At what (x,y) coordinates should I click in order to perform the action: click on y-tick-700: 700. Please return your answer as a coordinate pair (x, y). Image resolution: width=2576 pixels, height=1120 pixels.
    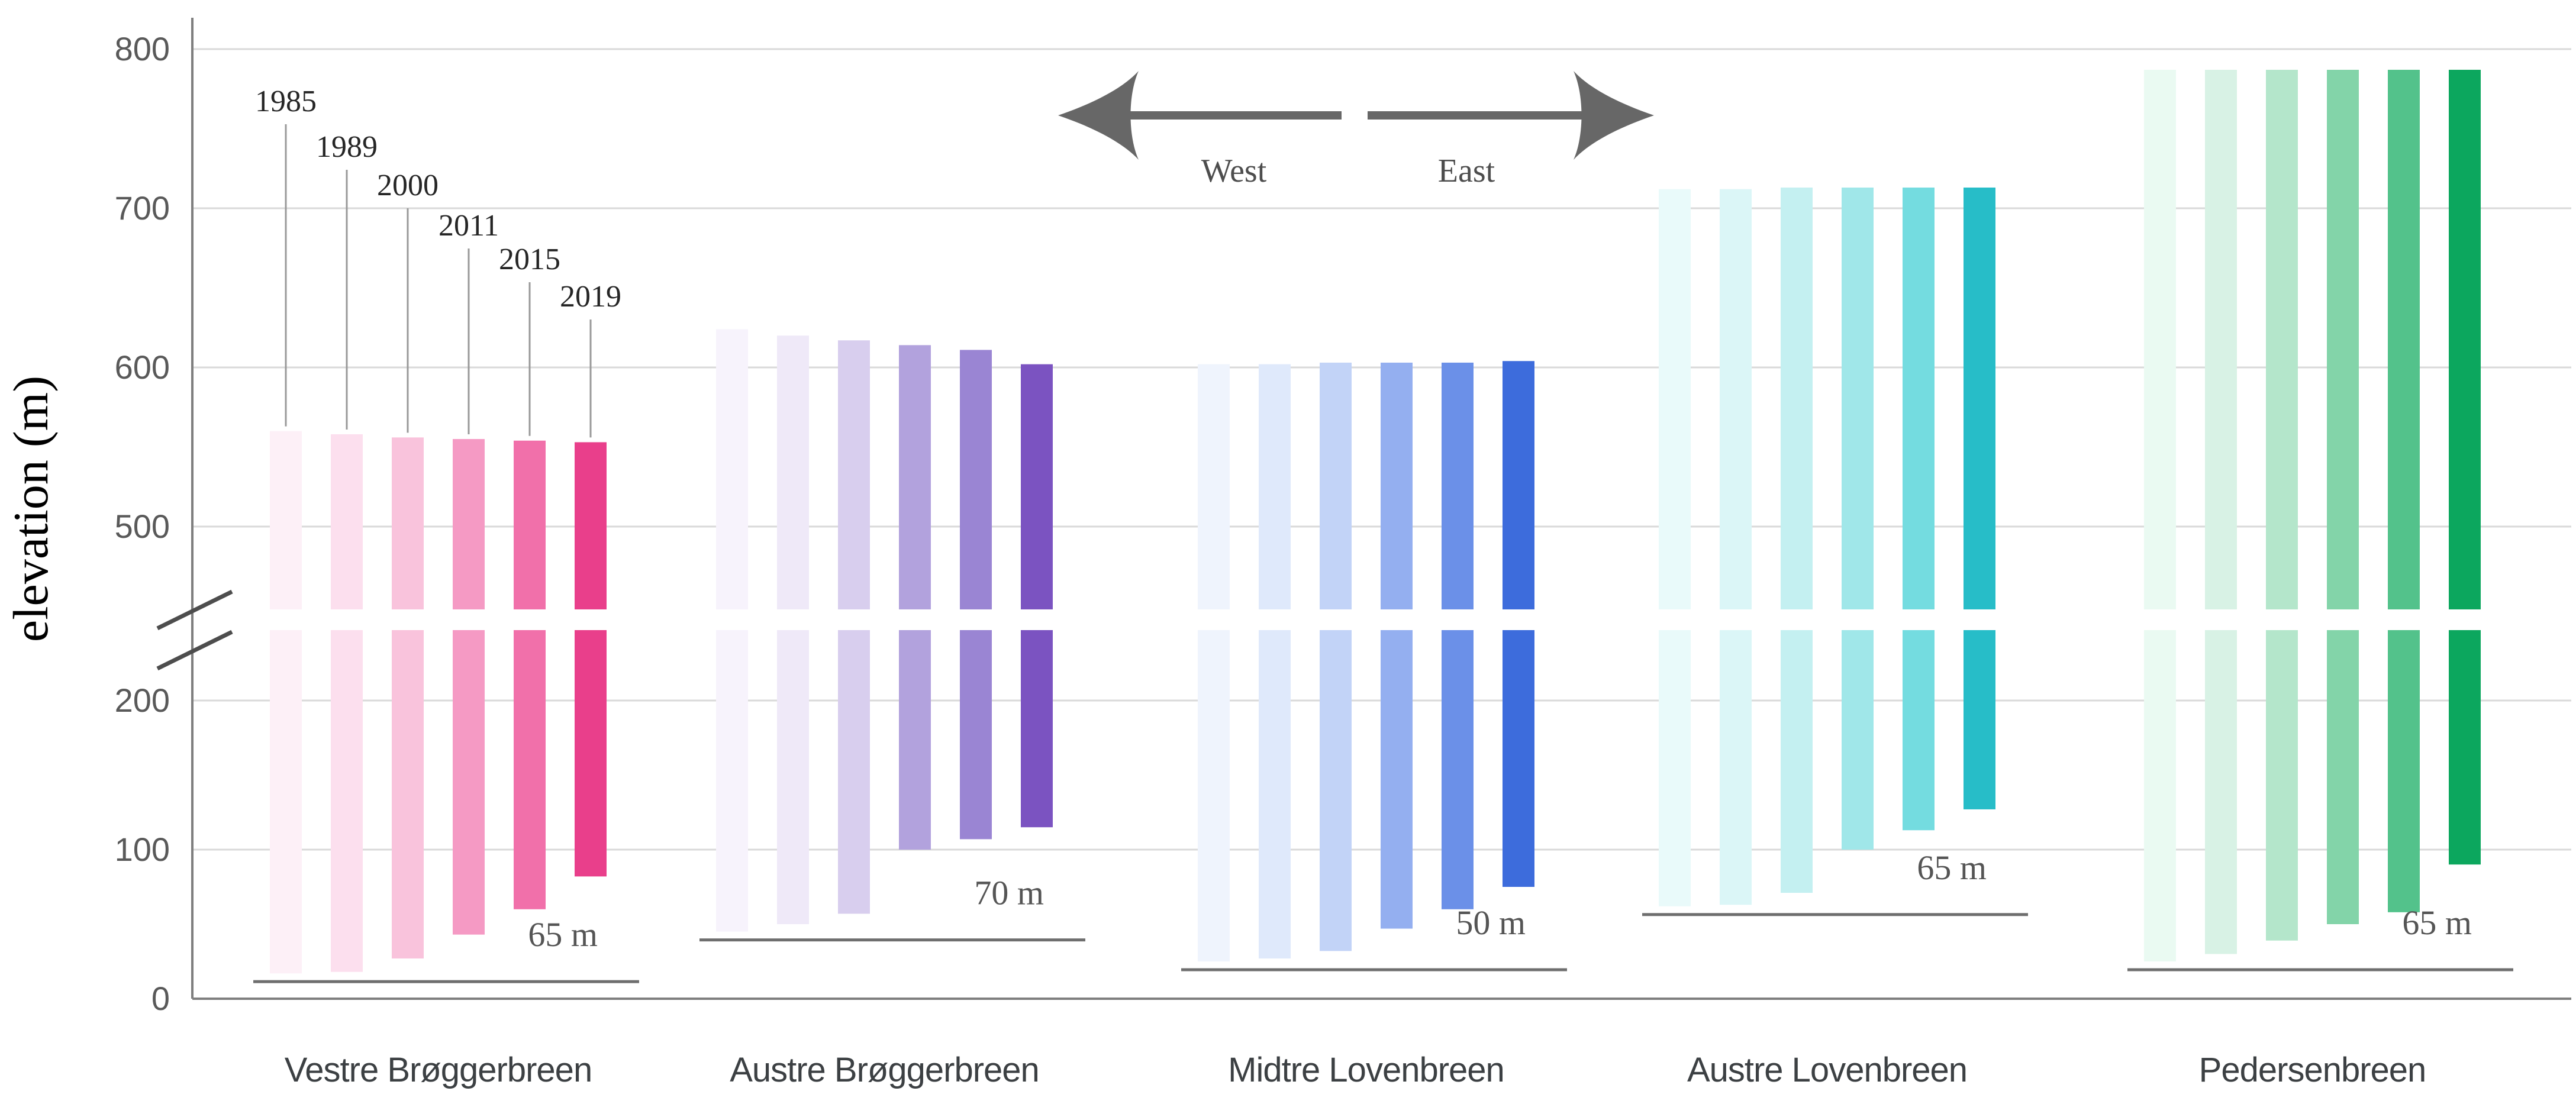
    Looking at the image, I should click on (142, 208).